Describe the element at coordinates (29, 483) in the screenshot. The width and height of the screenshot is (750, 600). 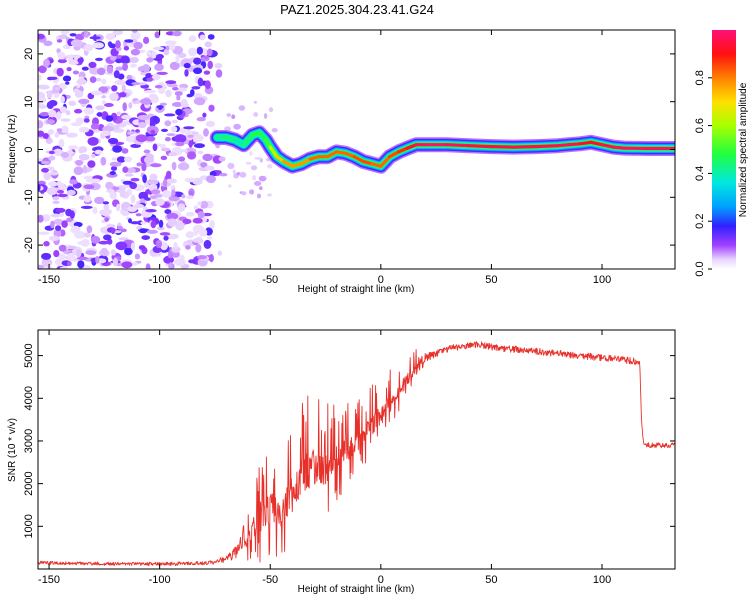
I see `y-tick-label: 2000` at that location.